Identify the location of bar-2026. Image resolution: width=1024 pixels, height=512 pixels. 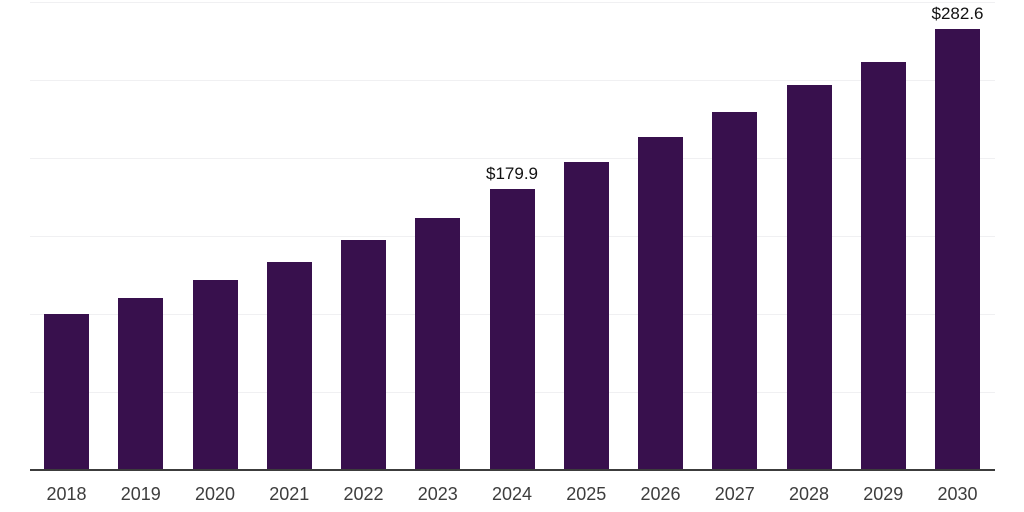
(660, 303).